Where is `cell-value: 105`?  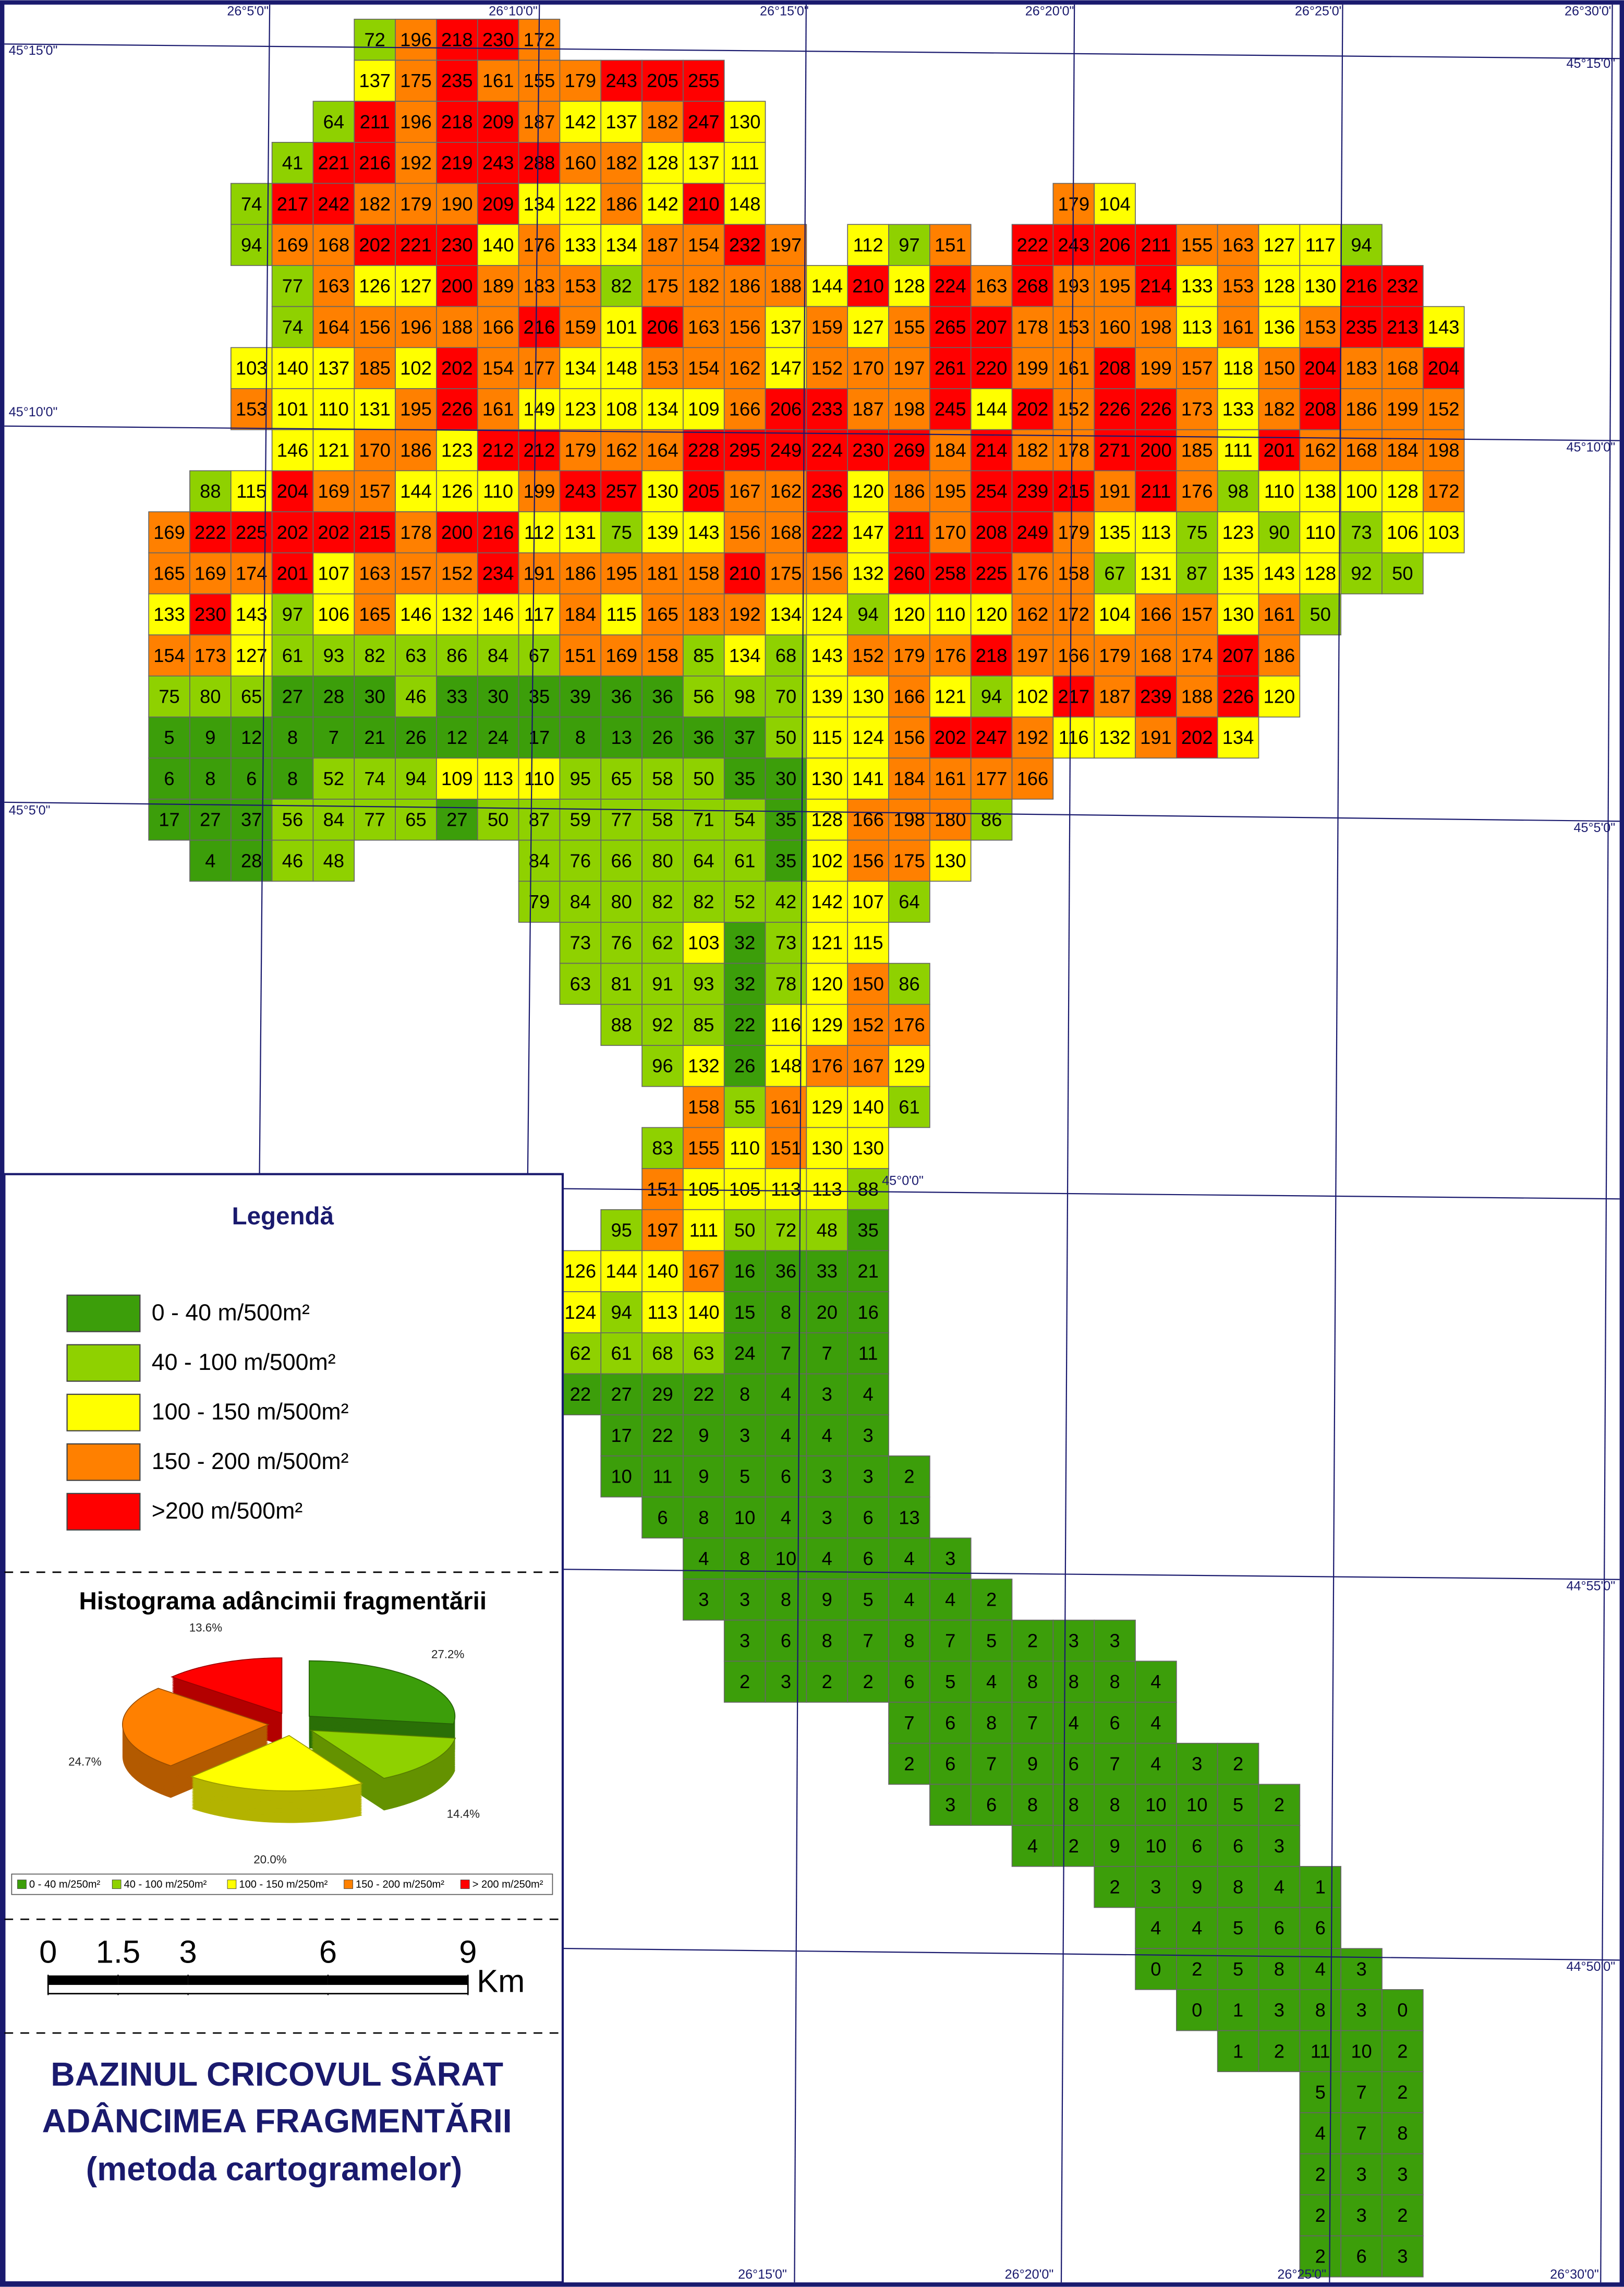 cell-value: 105 is located at coordinates (745, 1189).